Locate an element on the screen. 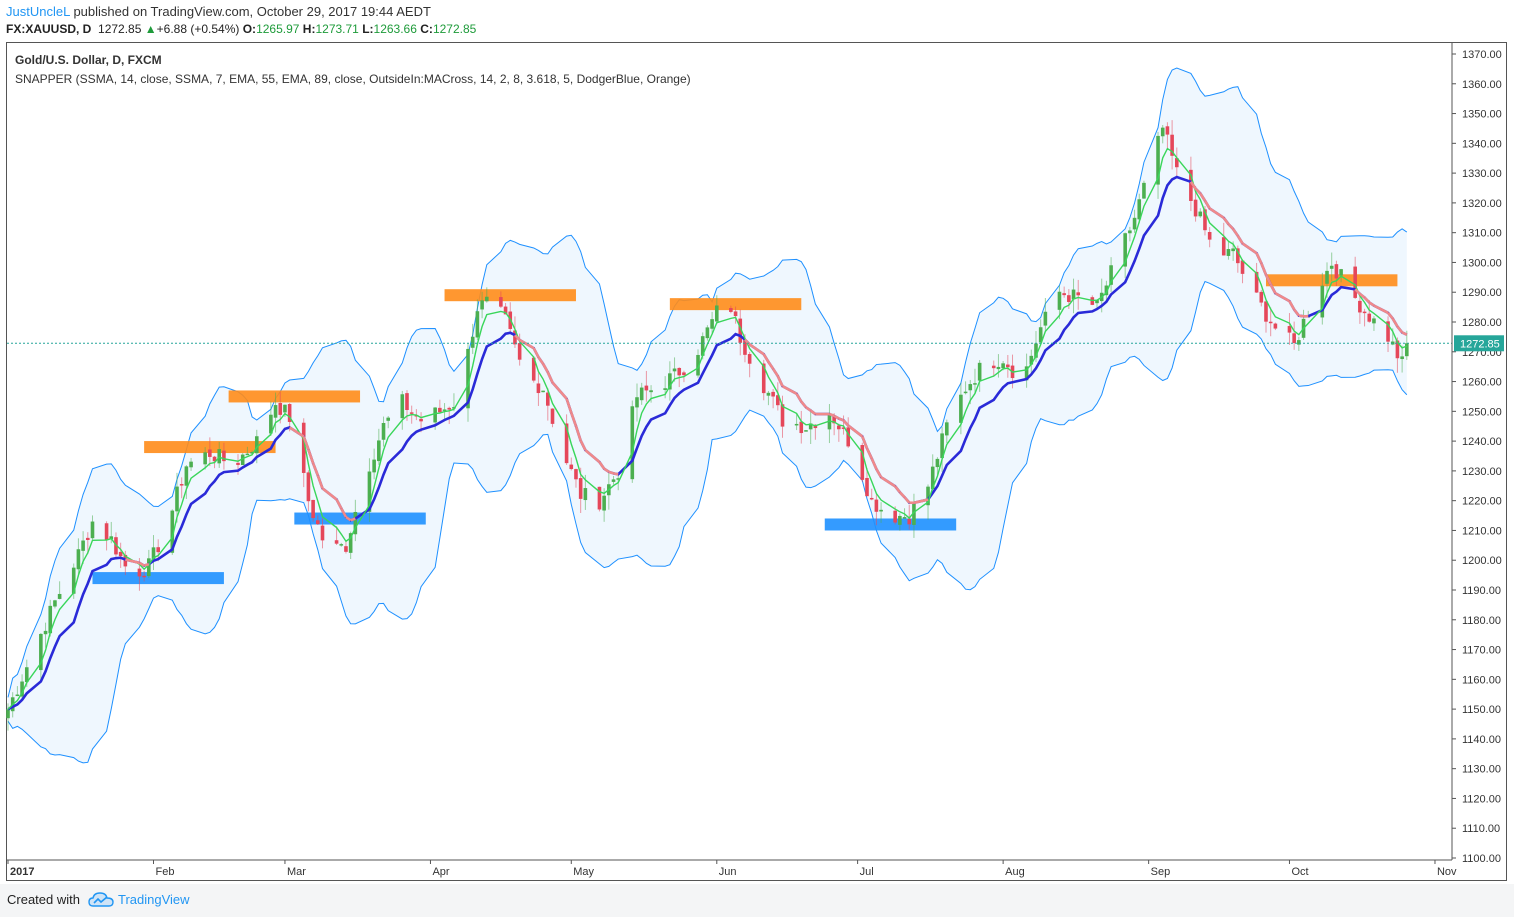 Image resolution: width=1514 pixels, height=917 pixels. y-tick-label: 1170.00 is located at coordinates (1481, 651).